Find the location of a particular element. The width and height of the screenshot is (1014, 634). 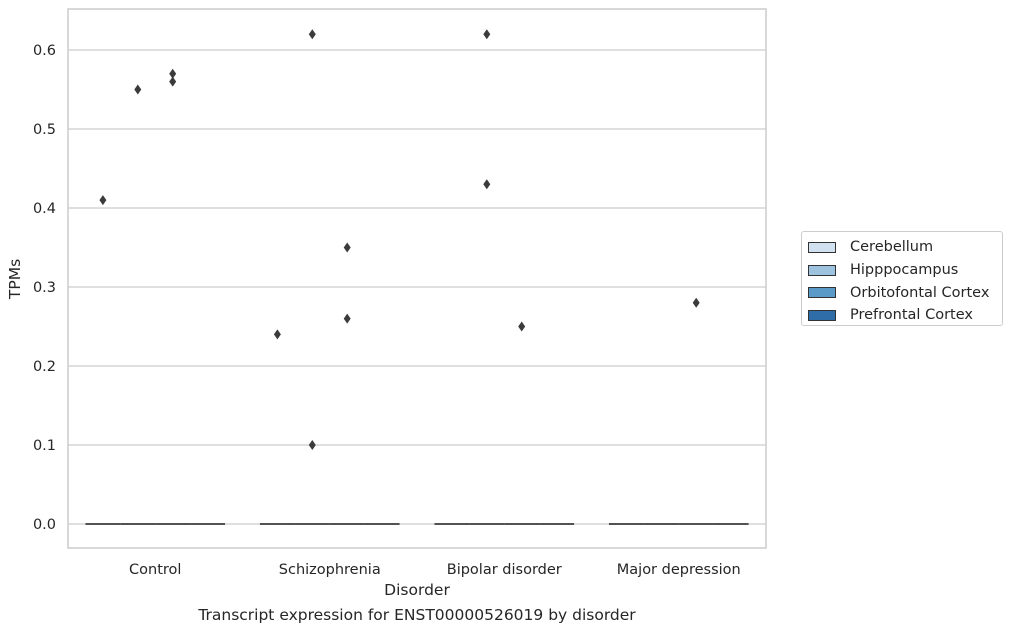

x-axis-label: Disorder is located at coordinates (417, 590).